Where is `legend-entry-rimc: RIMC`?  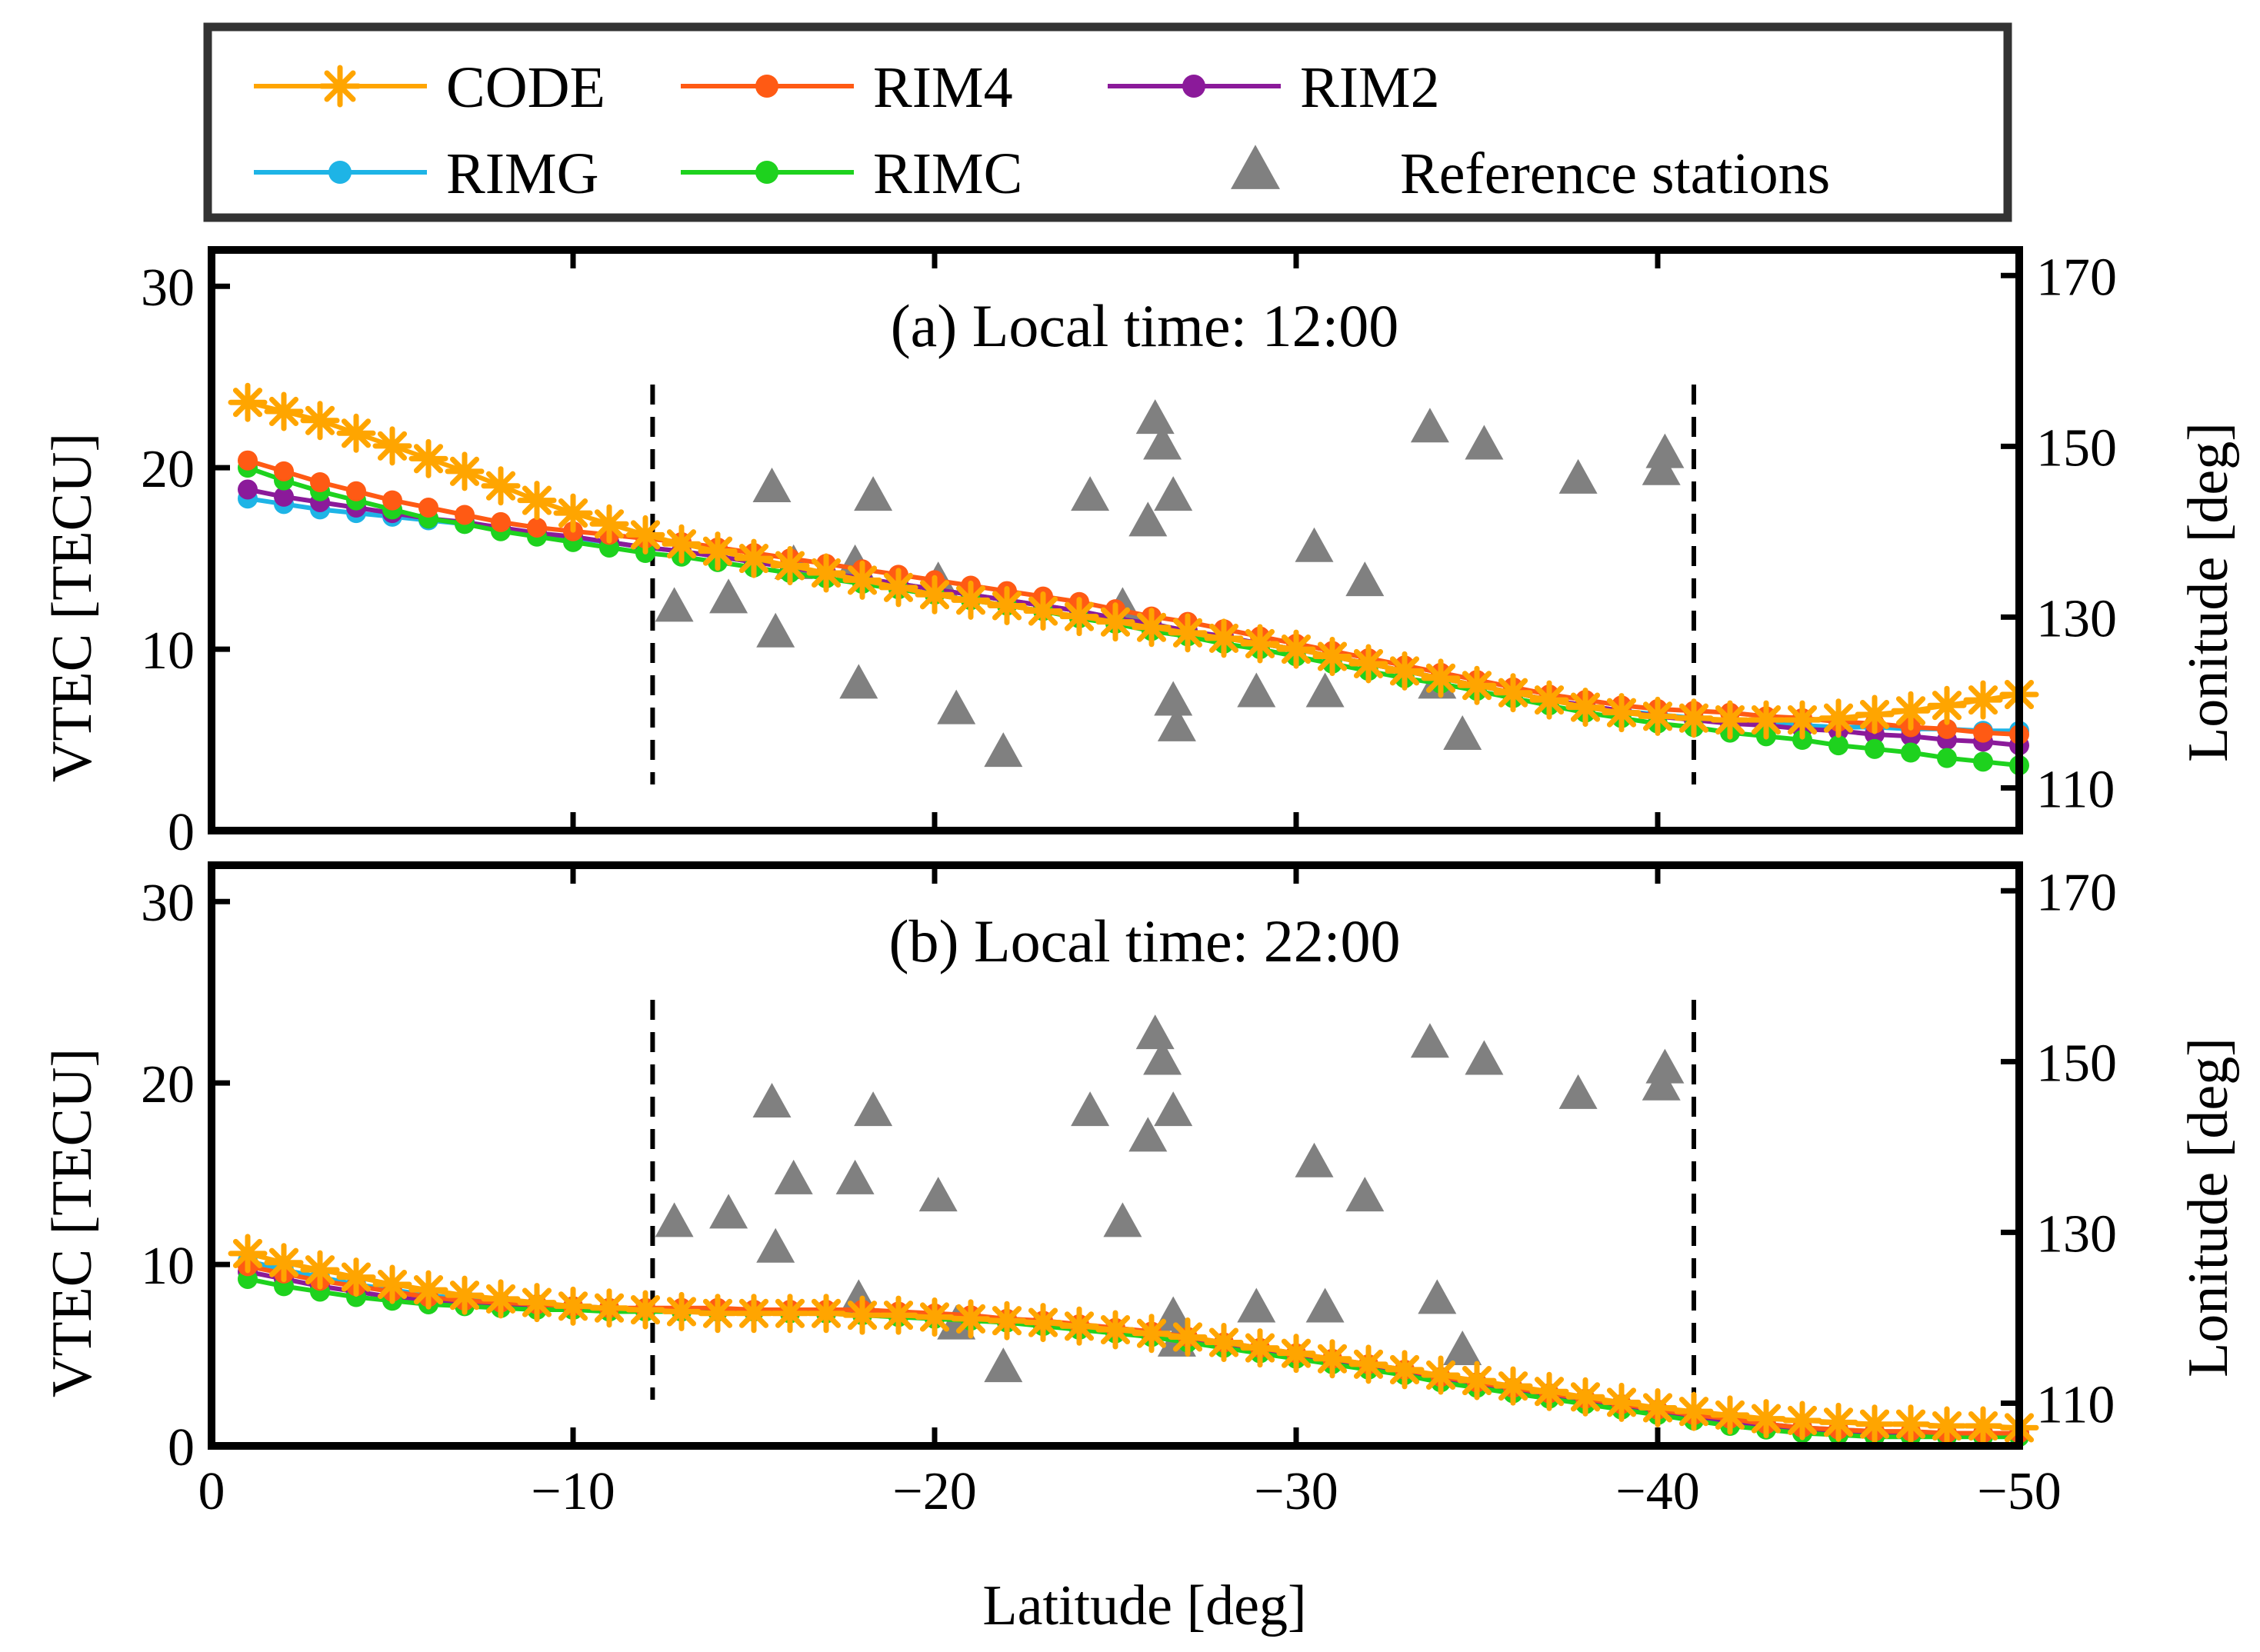
legend-entry-rimc: RIMC is located at coordinates (852, 174).